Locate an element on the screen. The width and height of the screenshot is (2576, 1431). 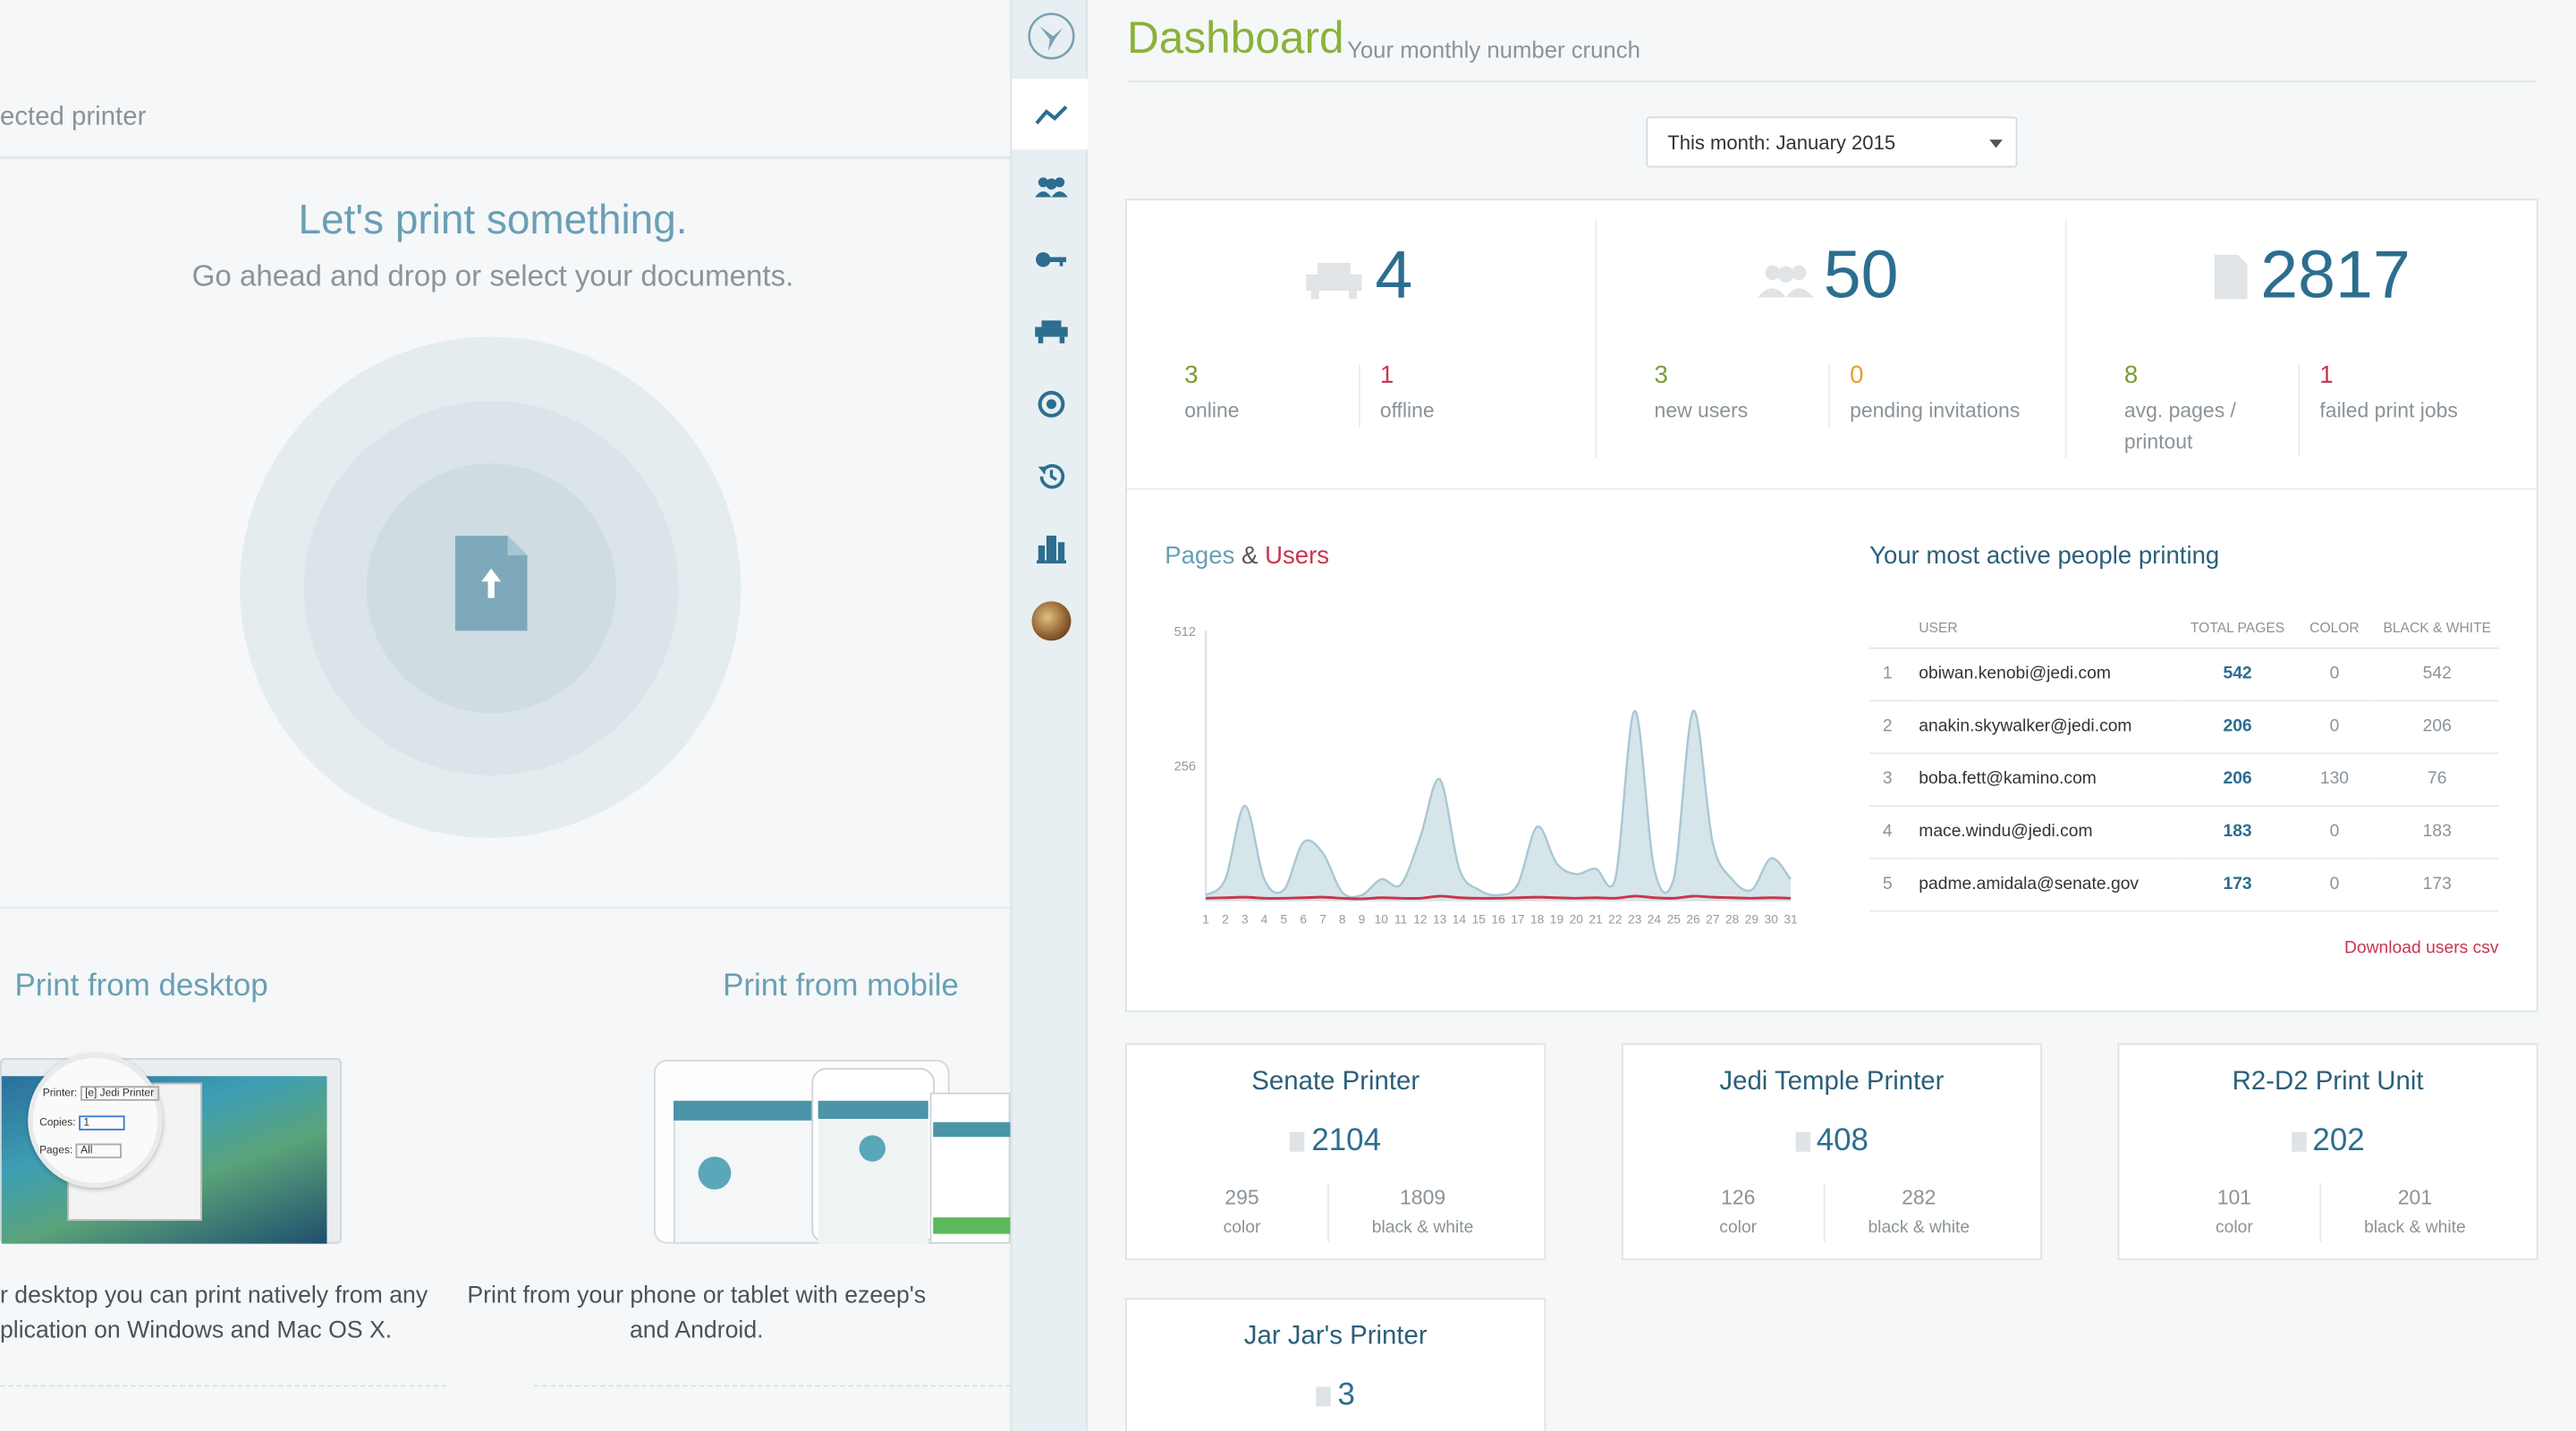
building-icon is located at coordinates (1051, 548).